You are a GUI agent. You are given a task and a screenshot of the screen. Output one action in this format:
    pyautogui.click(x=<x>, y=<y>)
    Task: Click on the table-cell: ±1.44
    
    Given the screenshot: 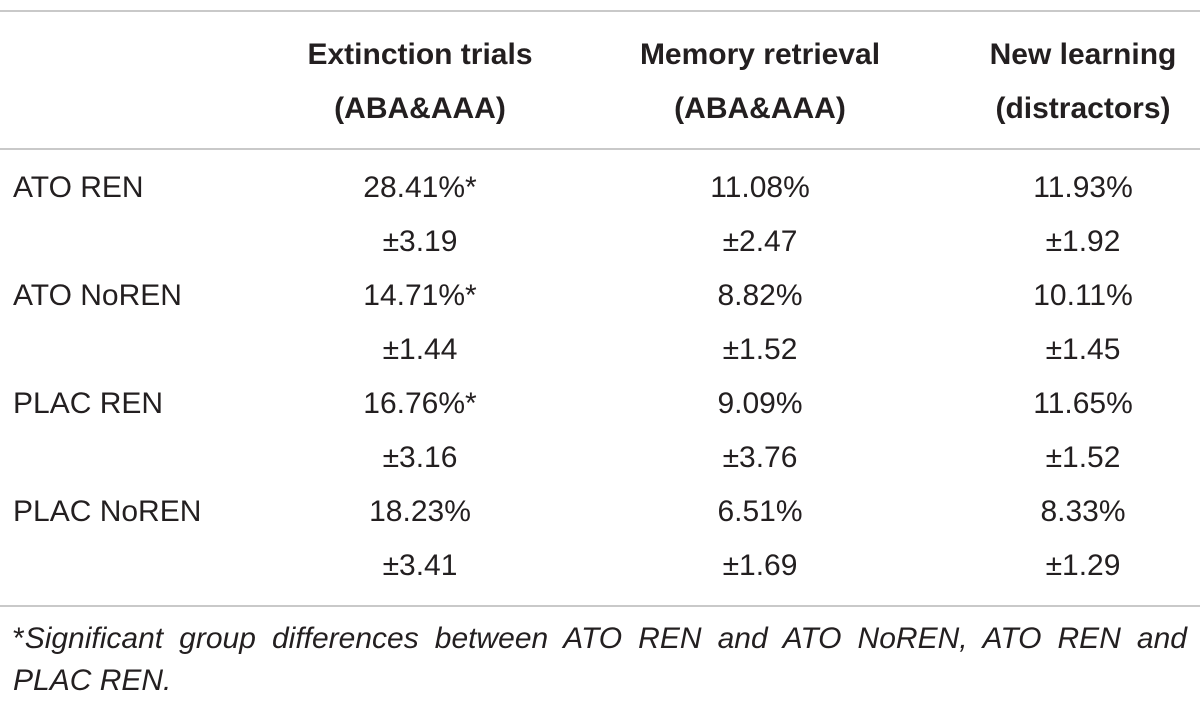 What is the action you would take?
    pyautogui.click(x=420, y=349)
    